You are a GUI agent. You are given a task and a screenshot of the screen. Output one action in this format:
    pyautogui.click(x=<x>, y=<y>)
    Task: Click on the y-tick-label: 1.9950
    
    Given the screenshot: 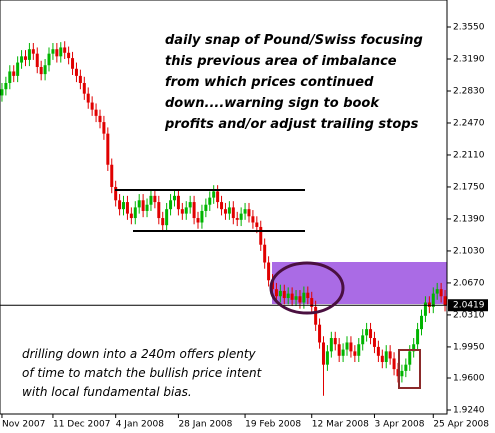 What is the action you would take?
    pyautogui.click(x=469, y=347)
    